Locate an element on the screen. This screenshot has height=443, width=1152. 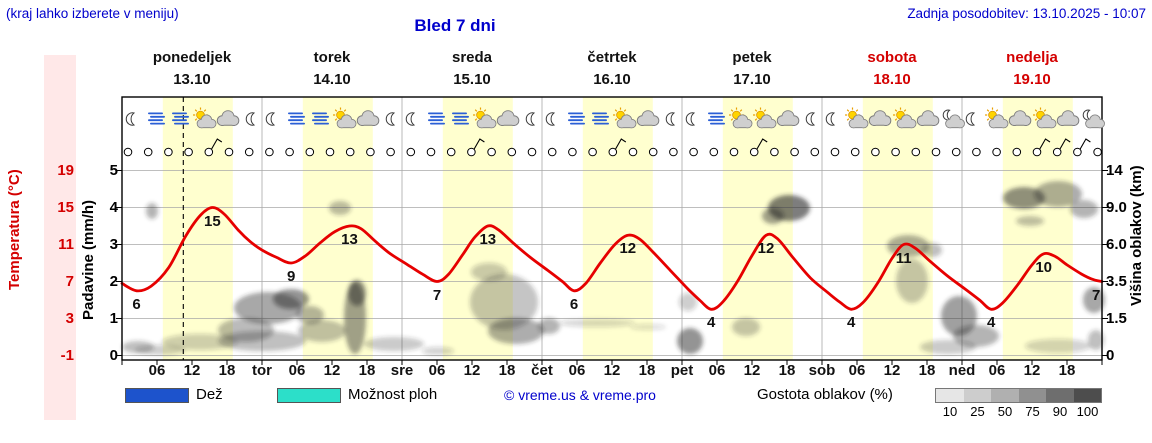
showers-legend-swatch is located at coordinates (309, 395).